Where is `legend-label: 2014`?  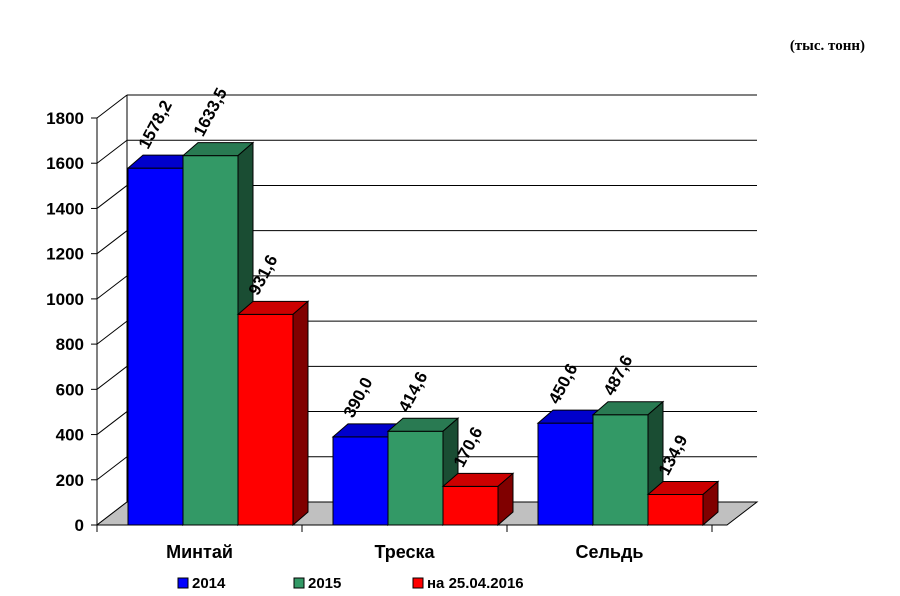
legend-label: 2014 is located at coordinates (209, 583).